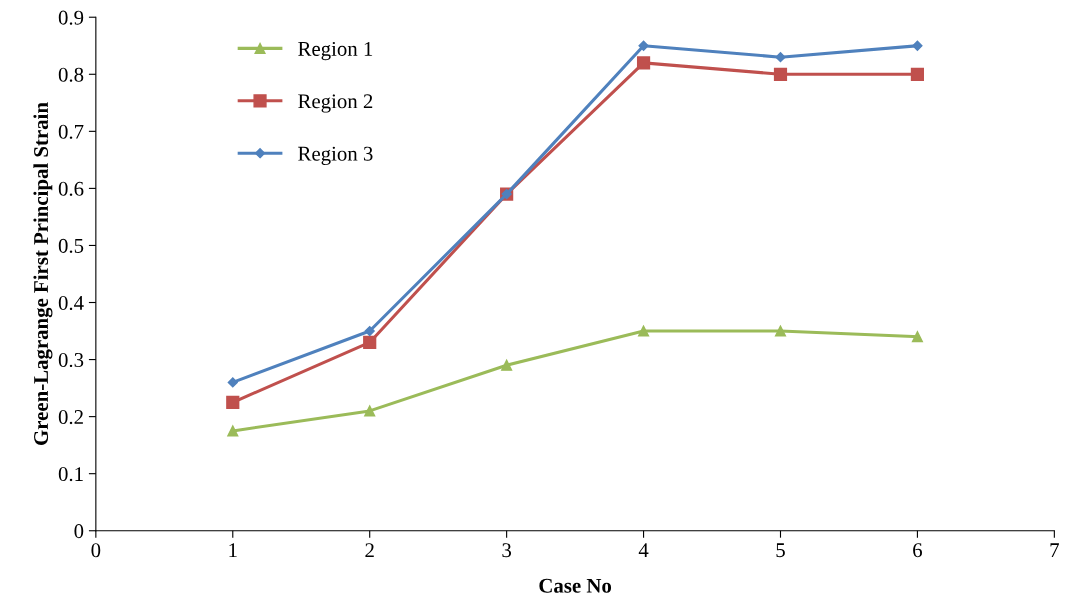 Image resolution: width=1065 pixels, height=615 pixels. I want to click on y-tick-label: 0.4, so click(71, 303).